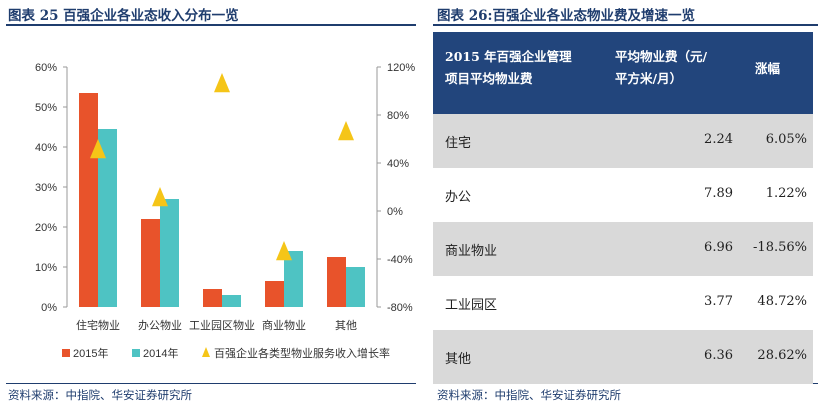  Describe the element at coordinates (625, 25) in the screenshot. I see `right-title-rule` at that location.